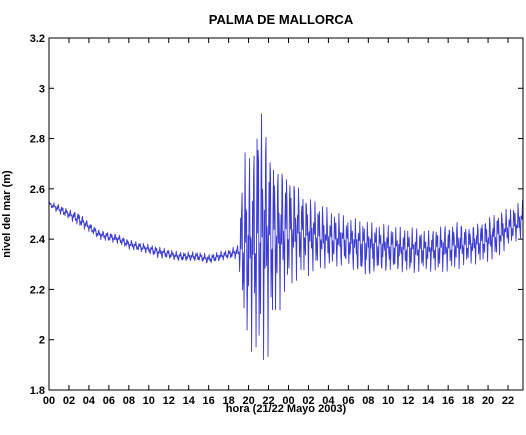 The width and height of the screenshot is (526, 435). What do you see at coordinates (37, 391) in the screenshot?
I see `y-tick-label: 1.8` at bounding box center [37, 391].